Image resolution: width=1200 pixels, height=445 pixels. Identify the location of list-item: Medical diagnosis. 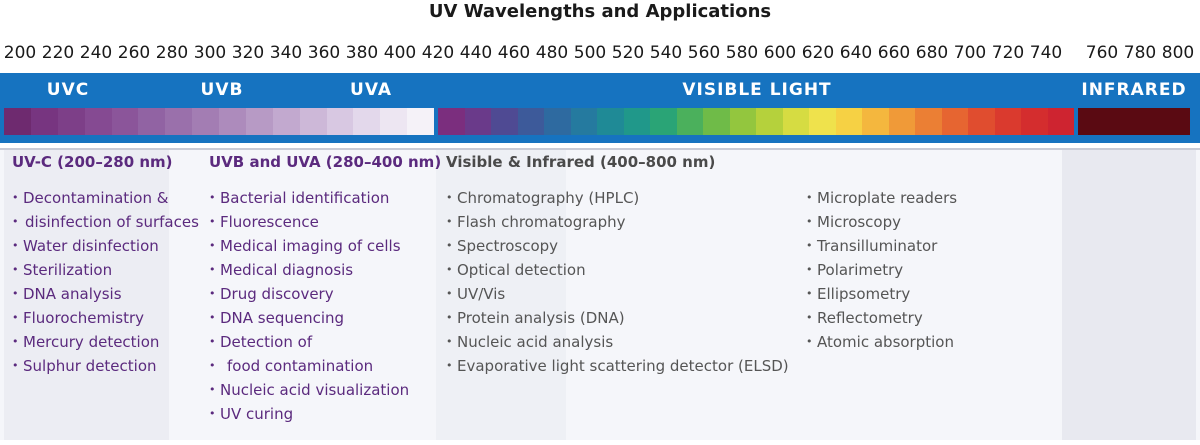
(325, 270).